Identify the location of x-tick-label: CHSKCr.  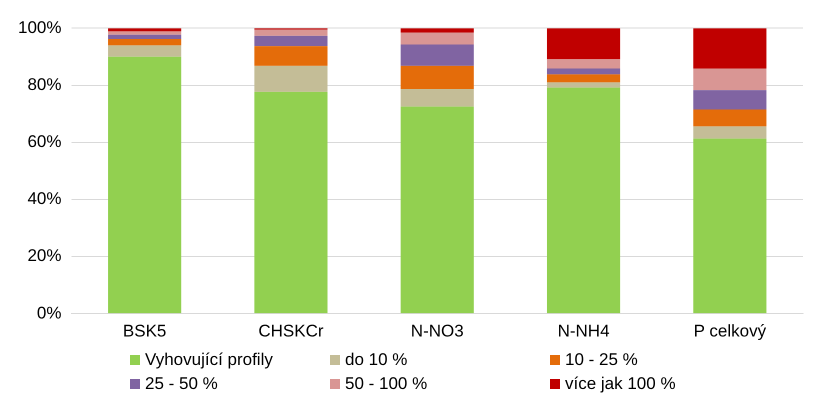
(291, 330).